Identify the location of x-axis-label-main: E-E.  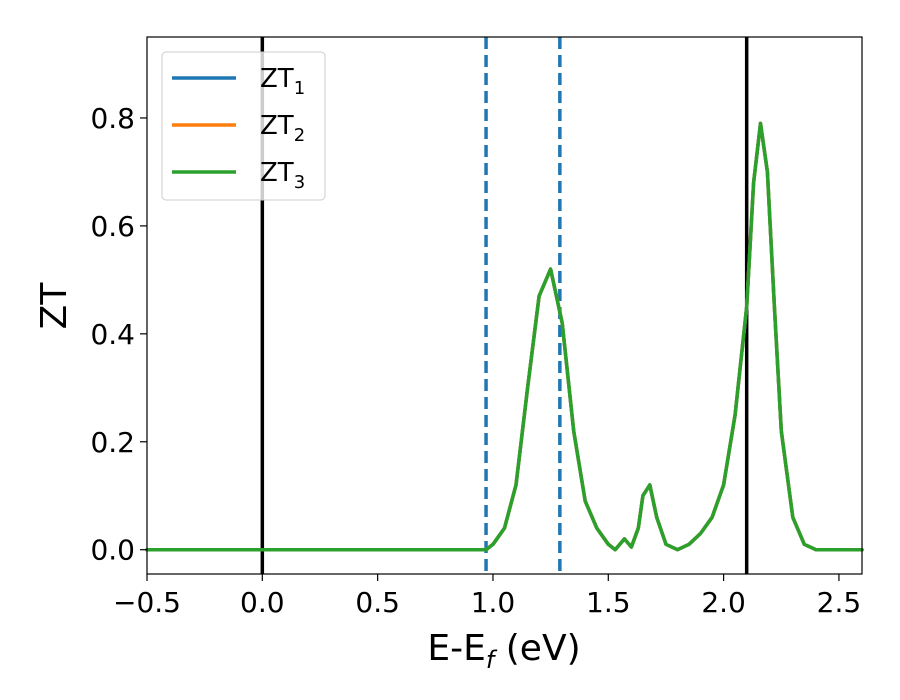
(456, 648).